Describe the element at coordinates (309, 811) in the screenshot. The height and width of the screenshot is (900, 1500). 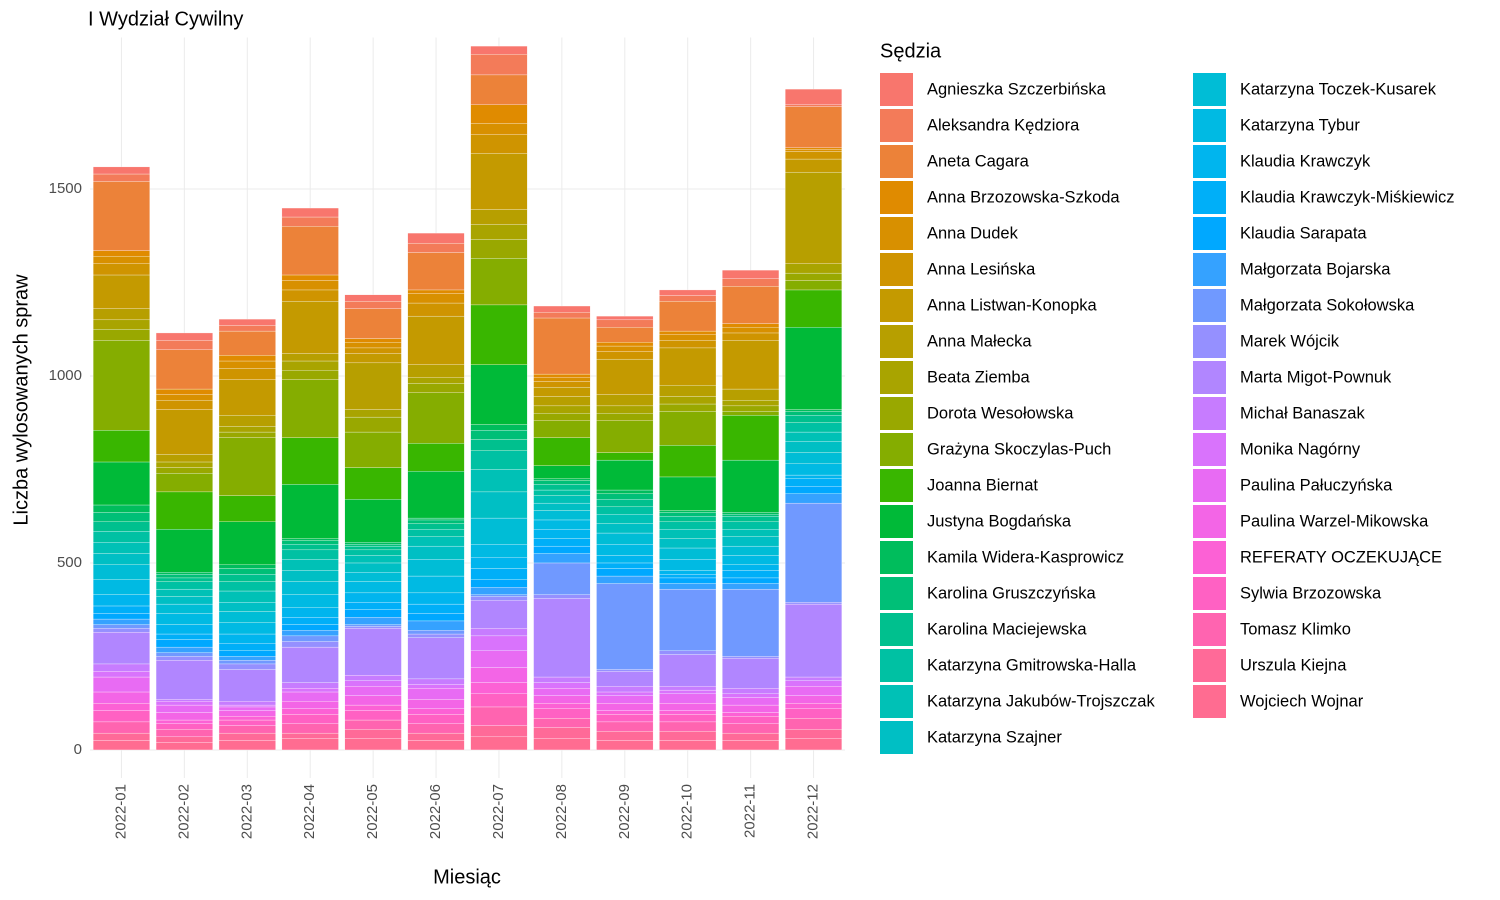
I see `x-tick-label: 2022-04` at that location.